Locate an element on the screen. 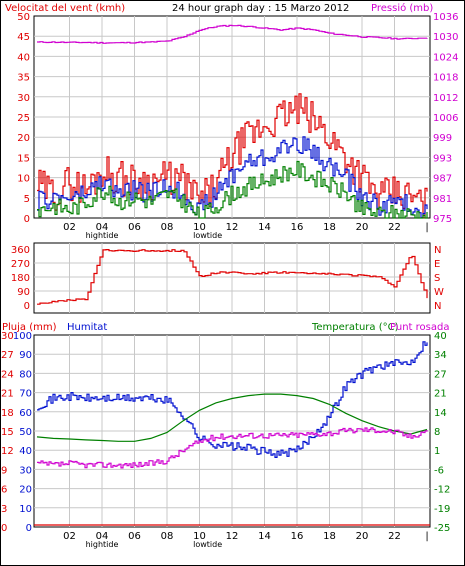 The height and width of the screenshot is (566, 465). humidity-tick-label: 70 is located at coordinates (25, 394).